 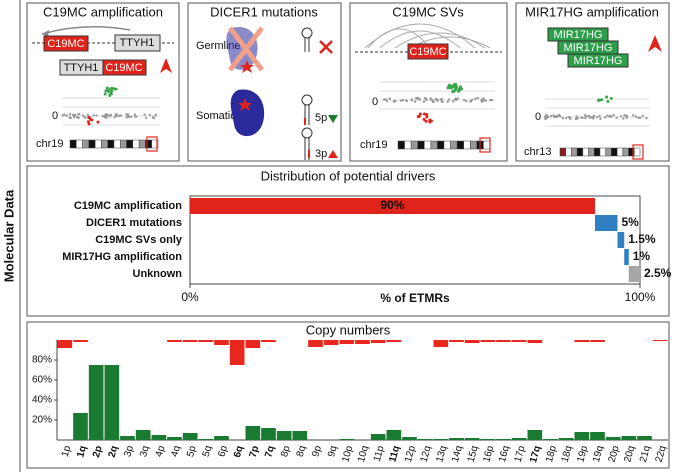 I want to click on chart-title: Copy numbers, so click(x=348, y=329).